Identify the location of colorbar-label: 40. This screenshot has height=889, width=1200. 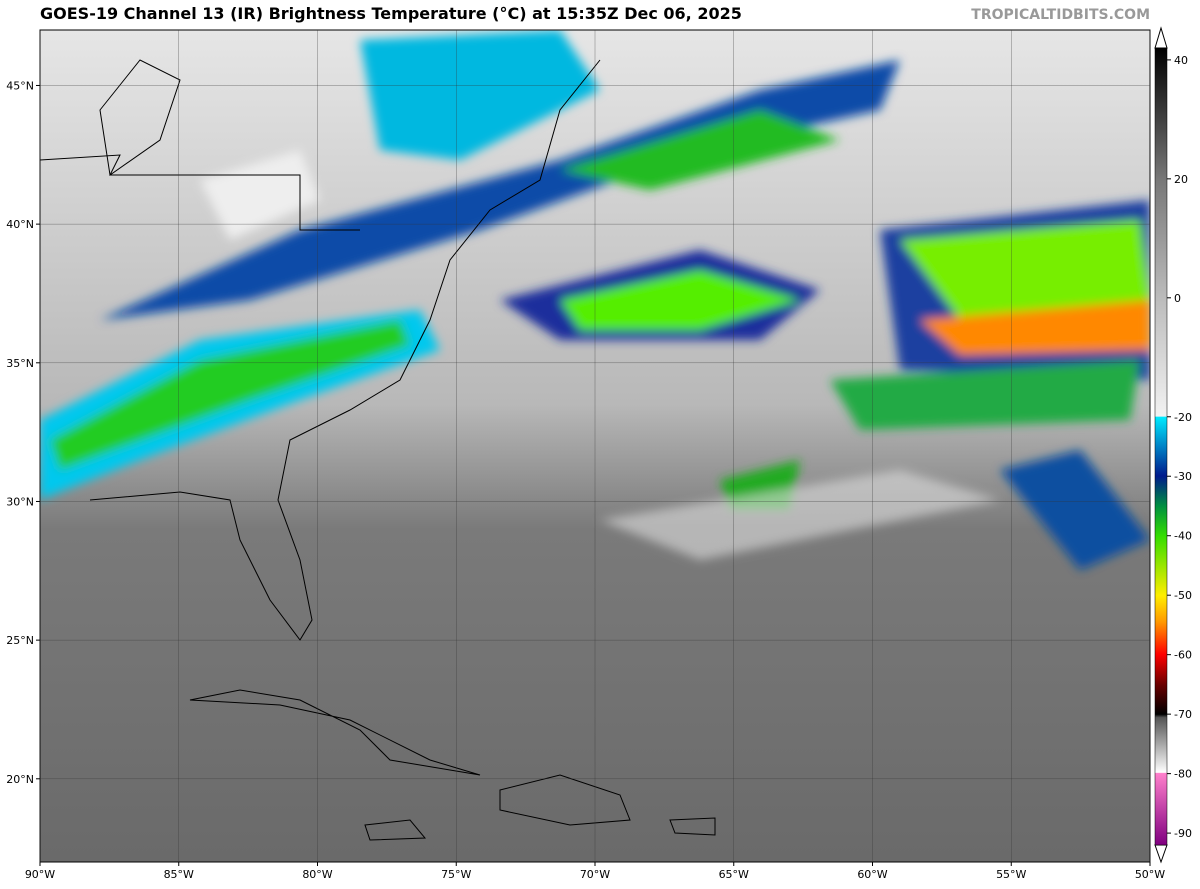
(1181, 60).